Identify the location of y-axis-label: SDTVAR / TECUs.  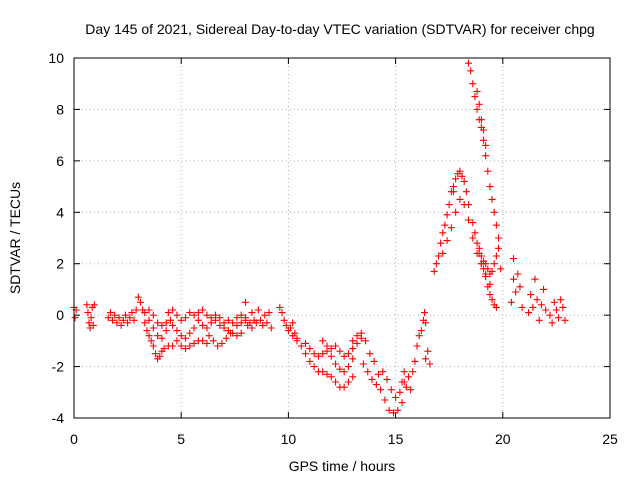
(15, 238).